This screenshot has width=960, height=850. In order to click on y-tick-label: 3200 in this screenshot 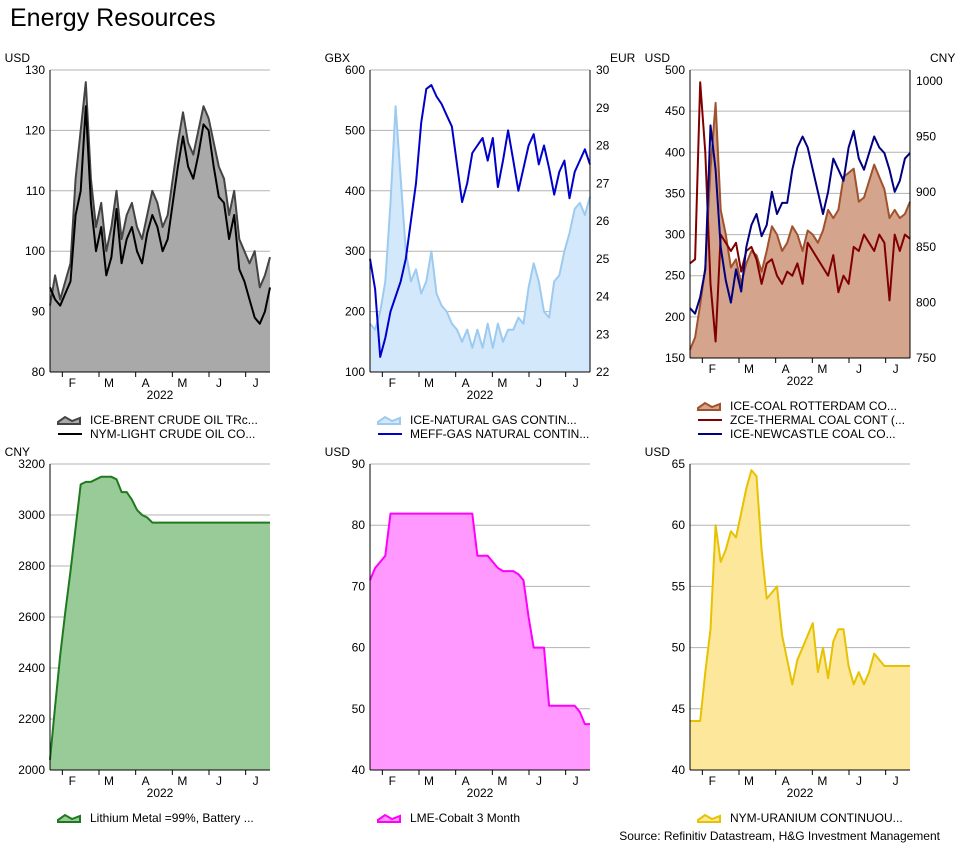, I will do `click(31, 464)`.